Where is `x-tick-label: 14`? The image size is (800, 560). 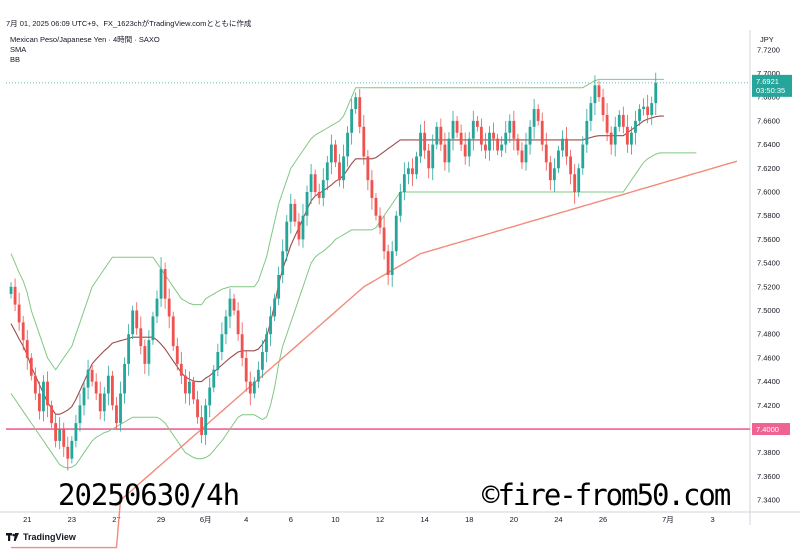
x-tick-label: 14 is located at coordinates (424, 519).